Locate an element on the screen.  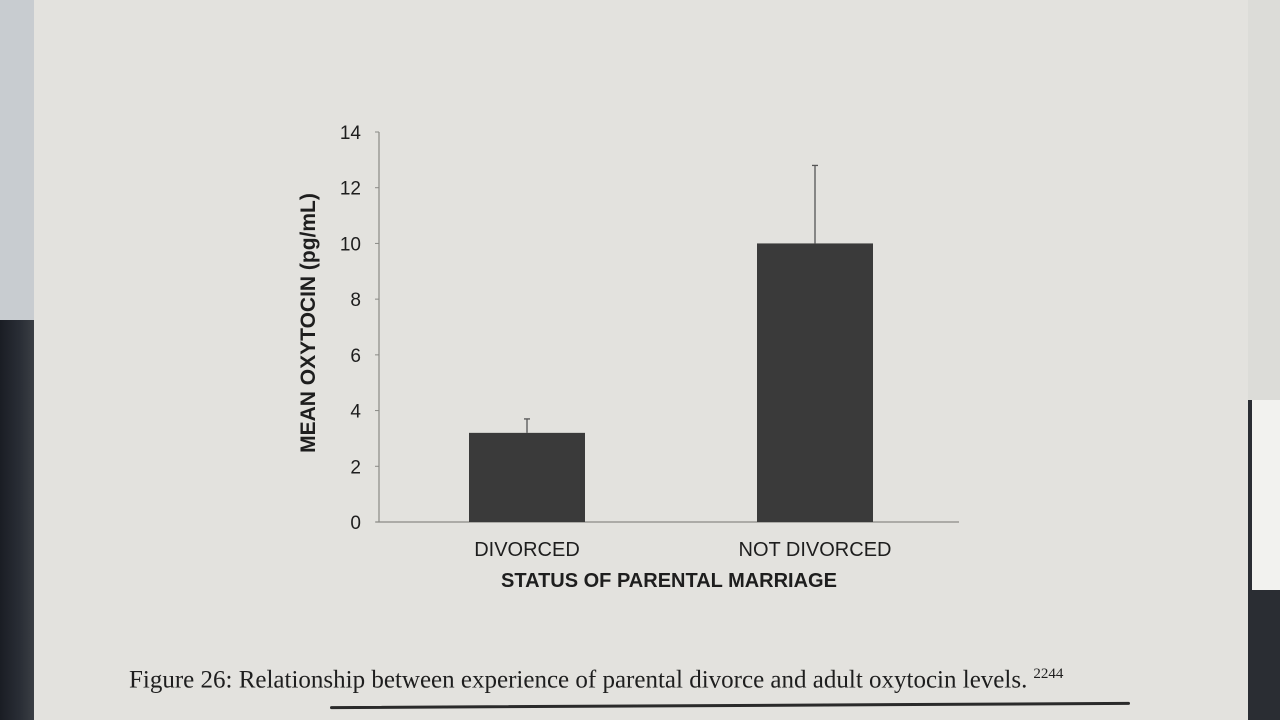
background-right is located at coordinates (1264, 360).